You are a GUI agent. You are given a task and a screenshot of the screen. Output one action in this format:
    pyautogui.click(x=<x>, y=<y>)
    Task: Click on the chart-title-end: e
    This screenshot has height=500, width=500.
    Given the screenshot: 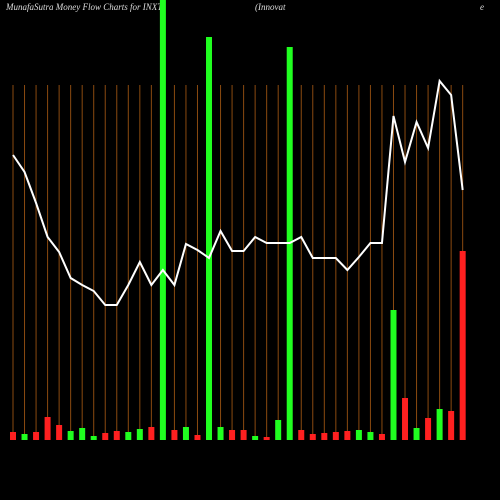 What is the action you would take?
    pyautogui.click(x=482, y=7)
    